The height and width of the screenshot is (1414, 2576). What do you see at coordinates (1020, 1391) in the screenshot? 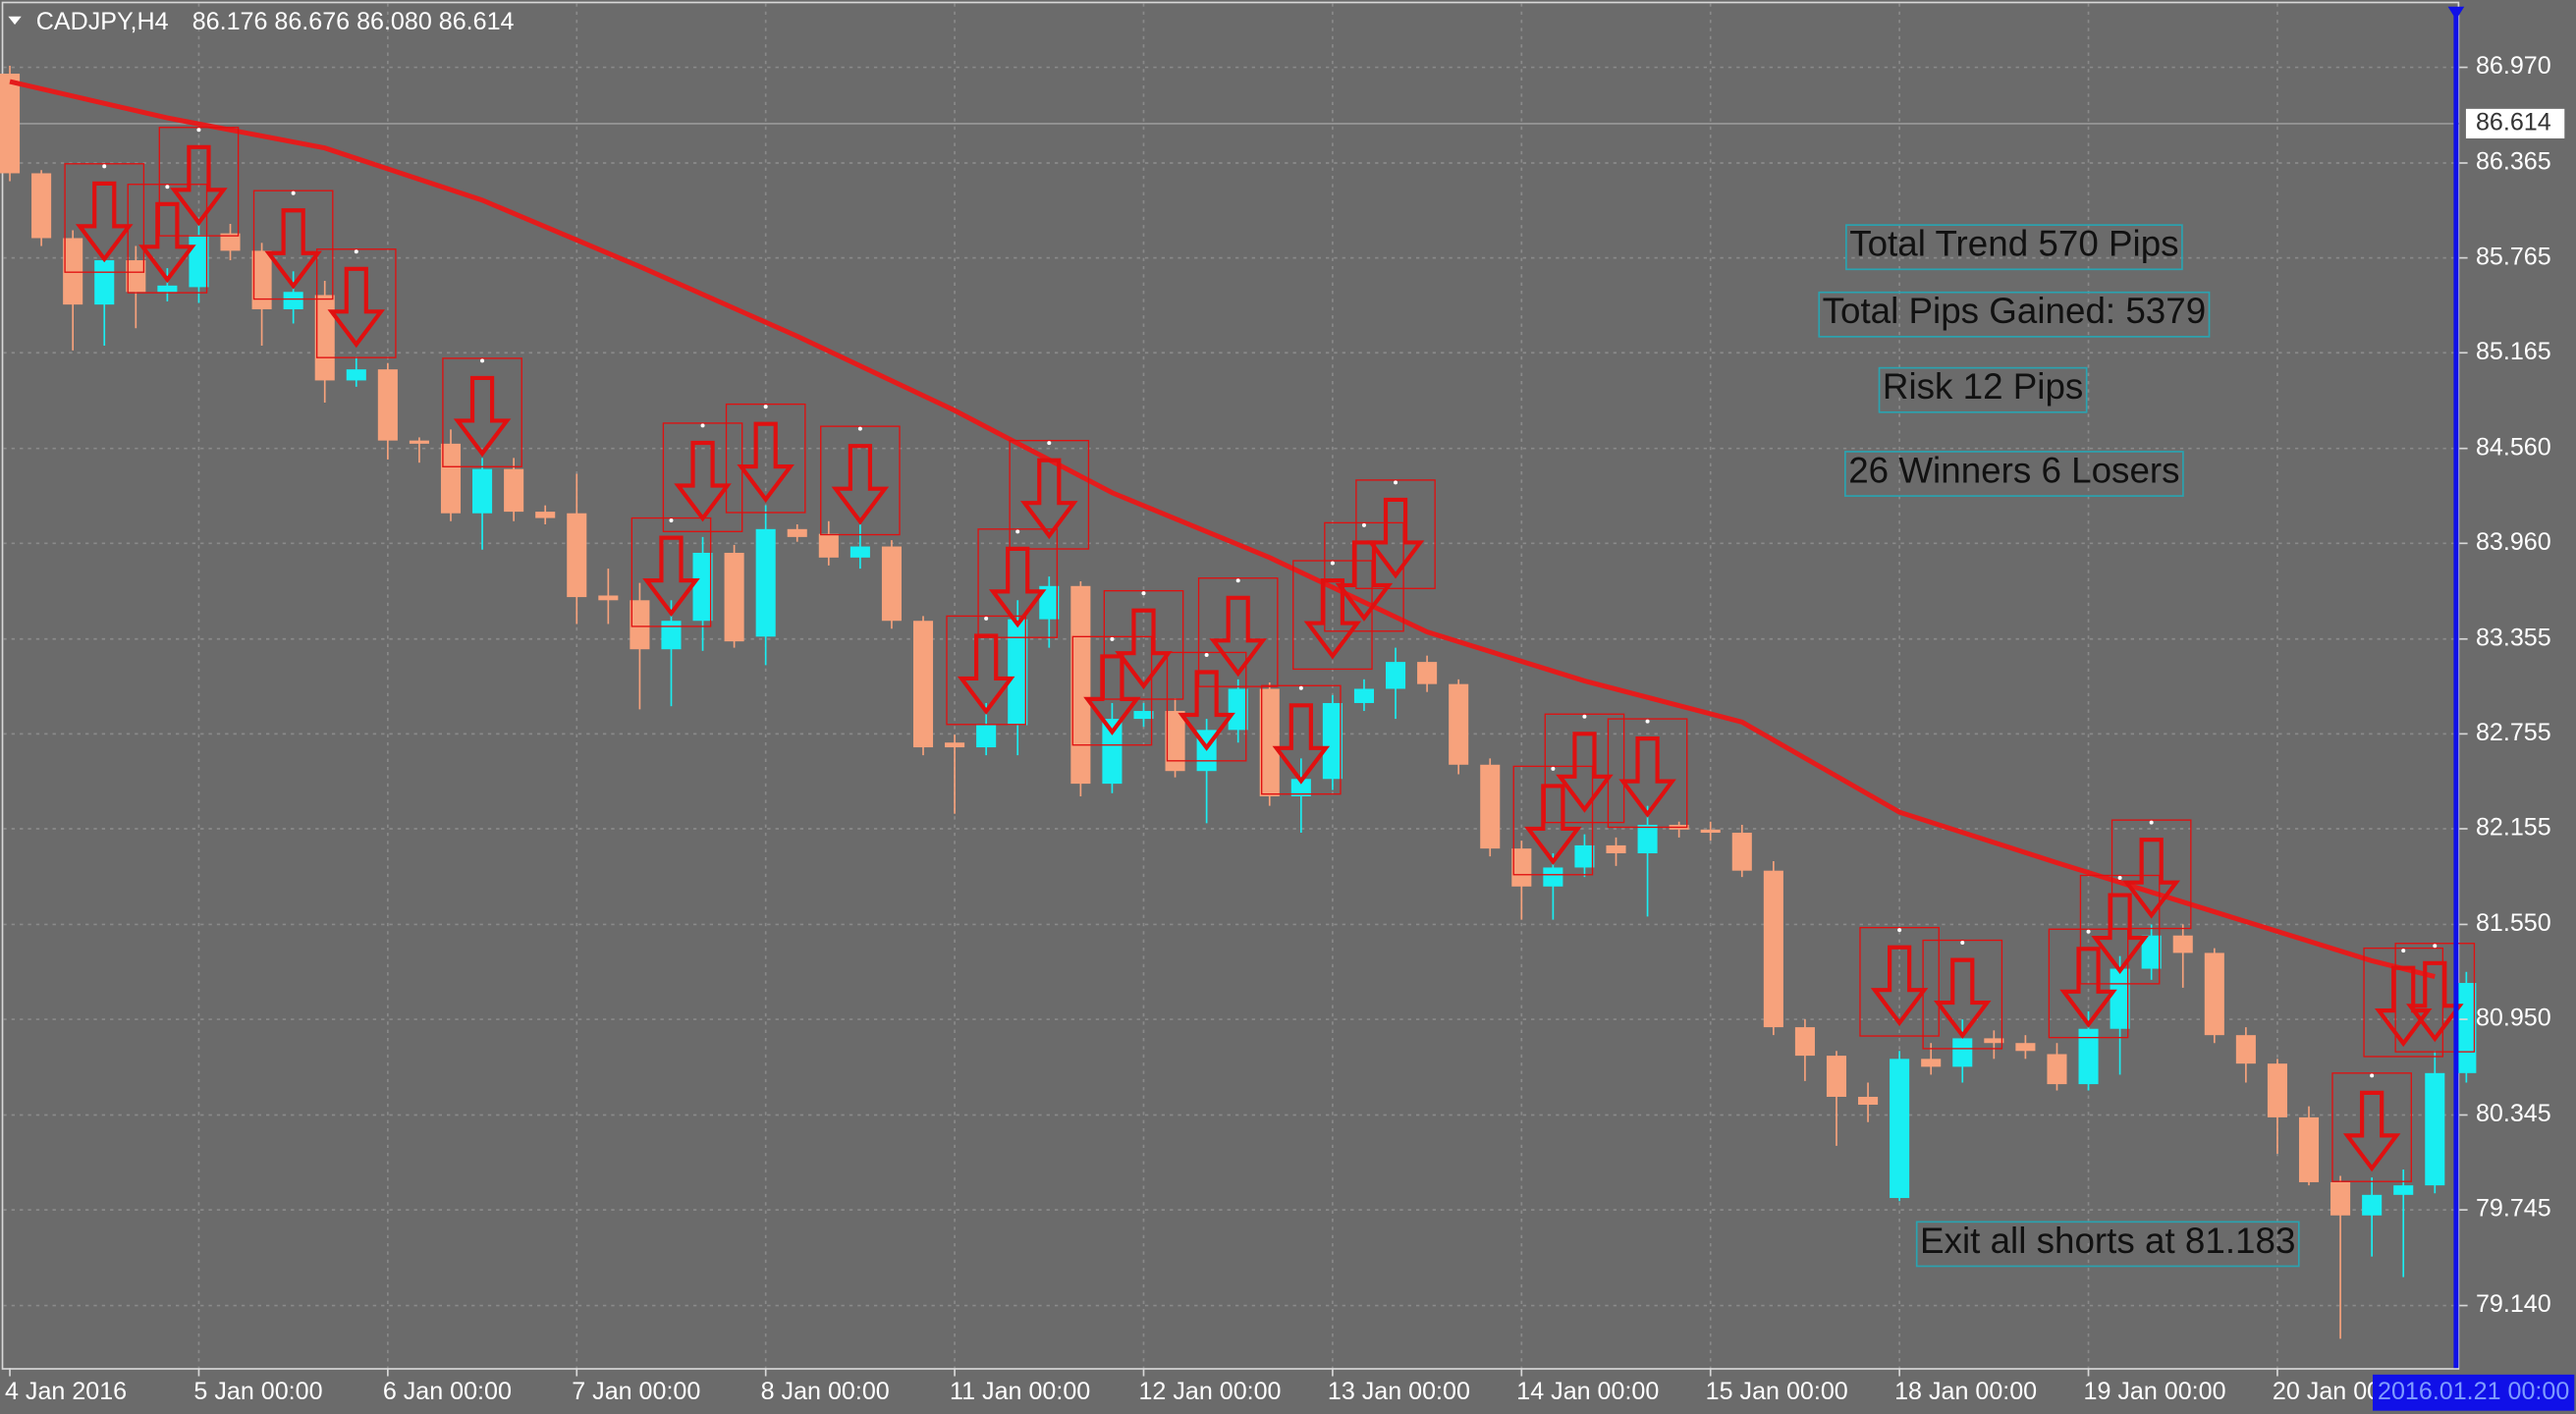
I see `x-tick-label: 11 Jan 00:00` at bounding box center [1020, 1391].